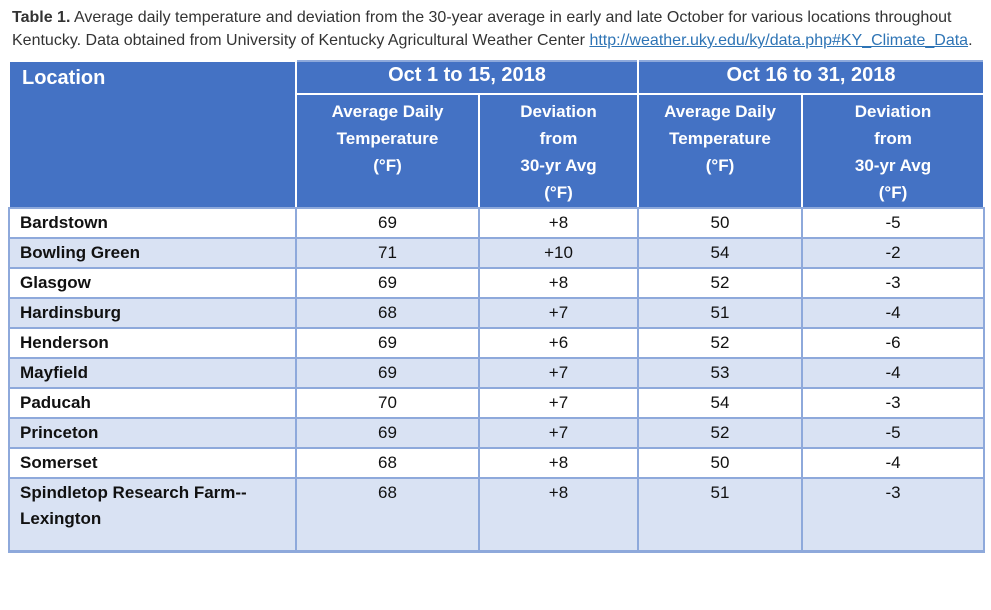 This screenshot has height=610, width=991. I want to click on value-cell: 53, so click(720, 373).